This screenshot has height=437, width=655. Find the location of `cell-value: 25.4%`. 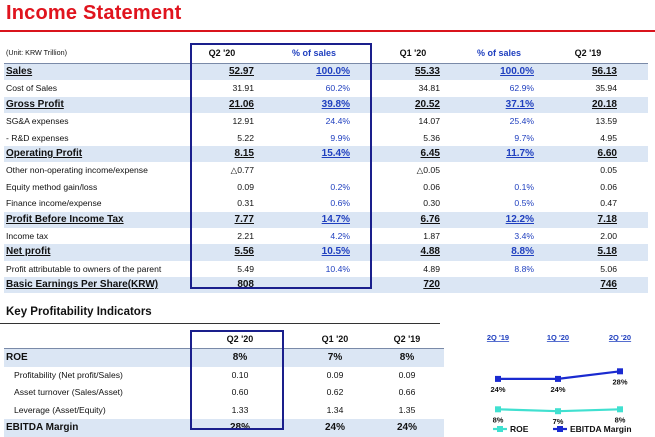

cell-value: 25.4% is located at coordinates (521, 121).